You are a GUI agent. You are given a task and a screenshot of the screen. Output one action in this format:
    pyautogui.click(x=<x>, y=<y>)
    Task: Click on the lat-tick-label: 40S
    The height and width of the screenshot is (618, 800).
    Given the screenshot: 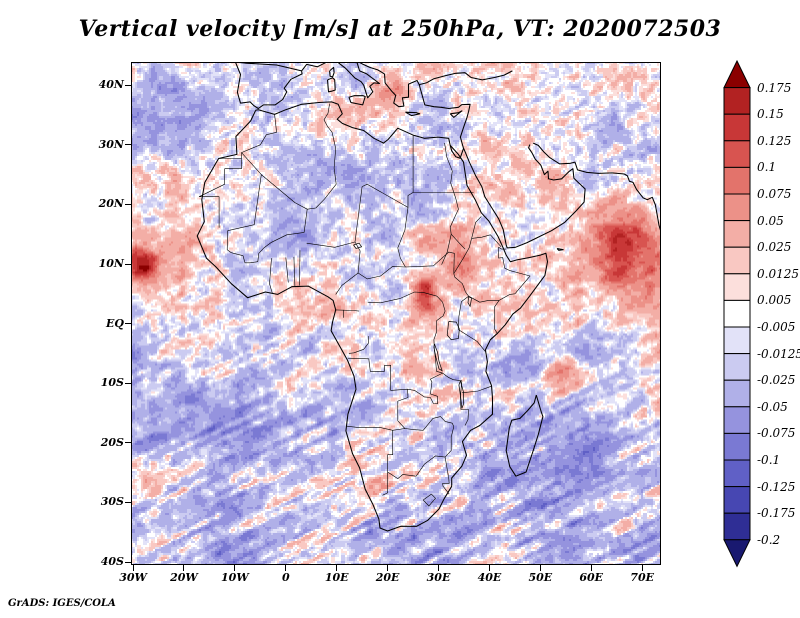 What is the action you would take?
    pyautogui.click(x=112, y=562)
    